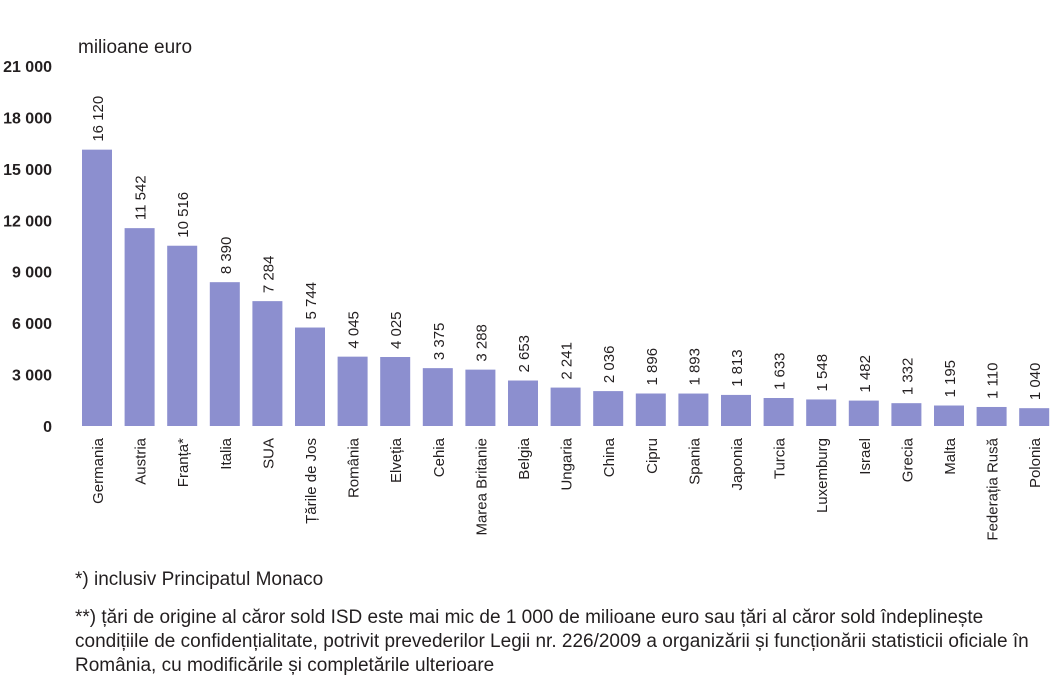  Describe the element at coordinates (268, 453) in the screenshot. I see `x-tick-label: SUA` at that location.